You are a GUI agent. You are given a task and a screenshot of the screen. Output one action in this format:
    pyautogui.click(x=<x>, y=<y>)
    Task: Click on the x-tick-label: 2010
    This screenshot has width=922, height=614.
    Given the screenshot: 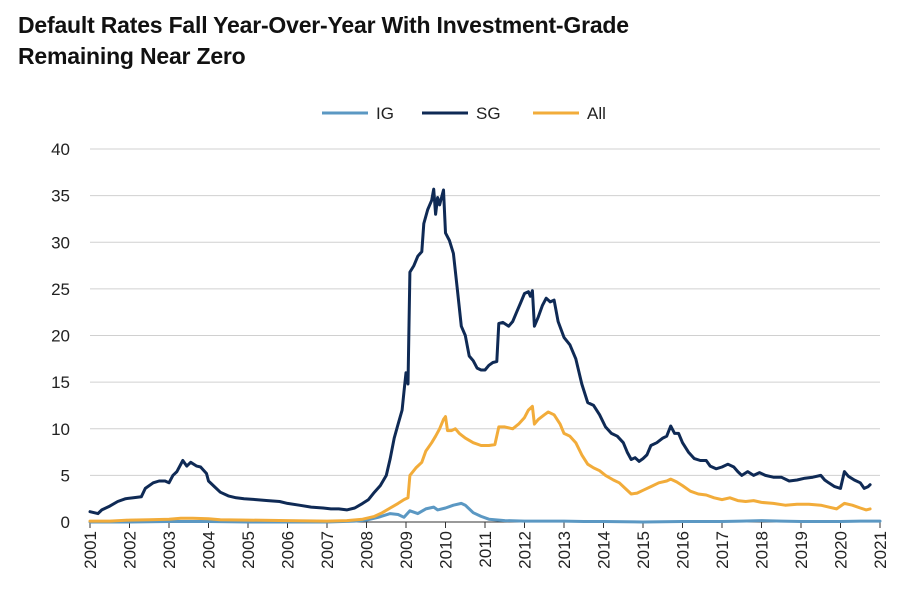 What is the action you would take?
    pyautogui.click(x=446, y=550)
    